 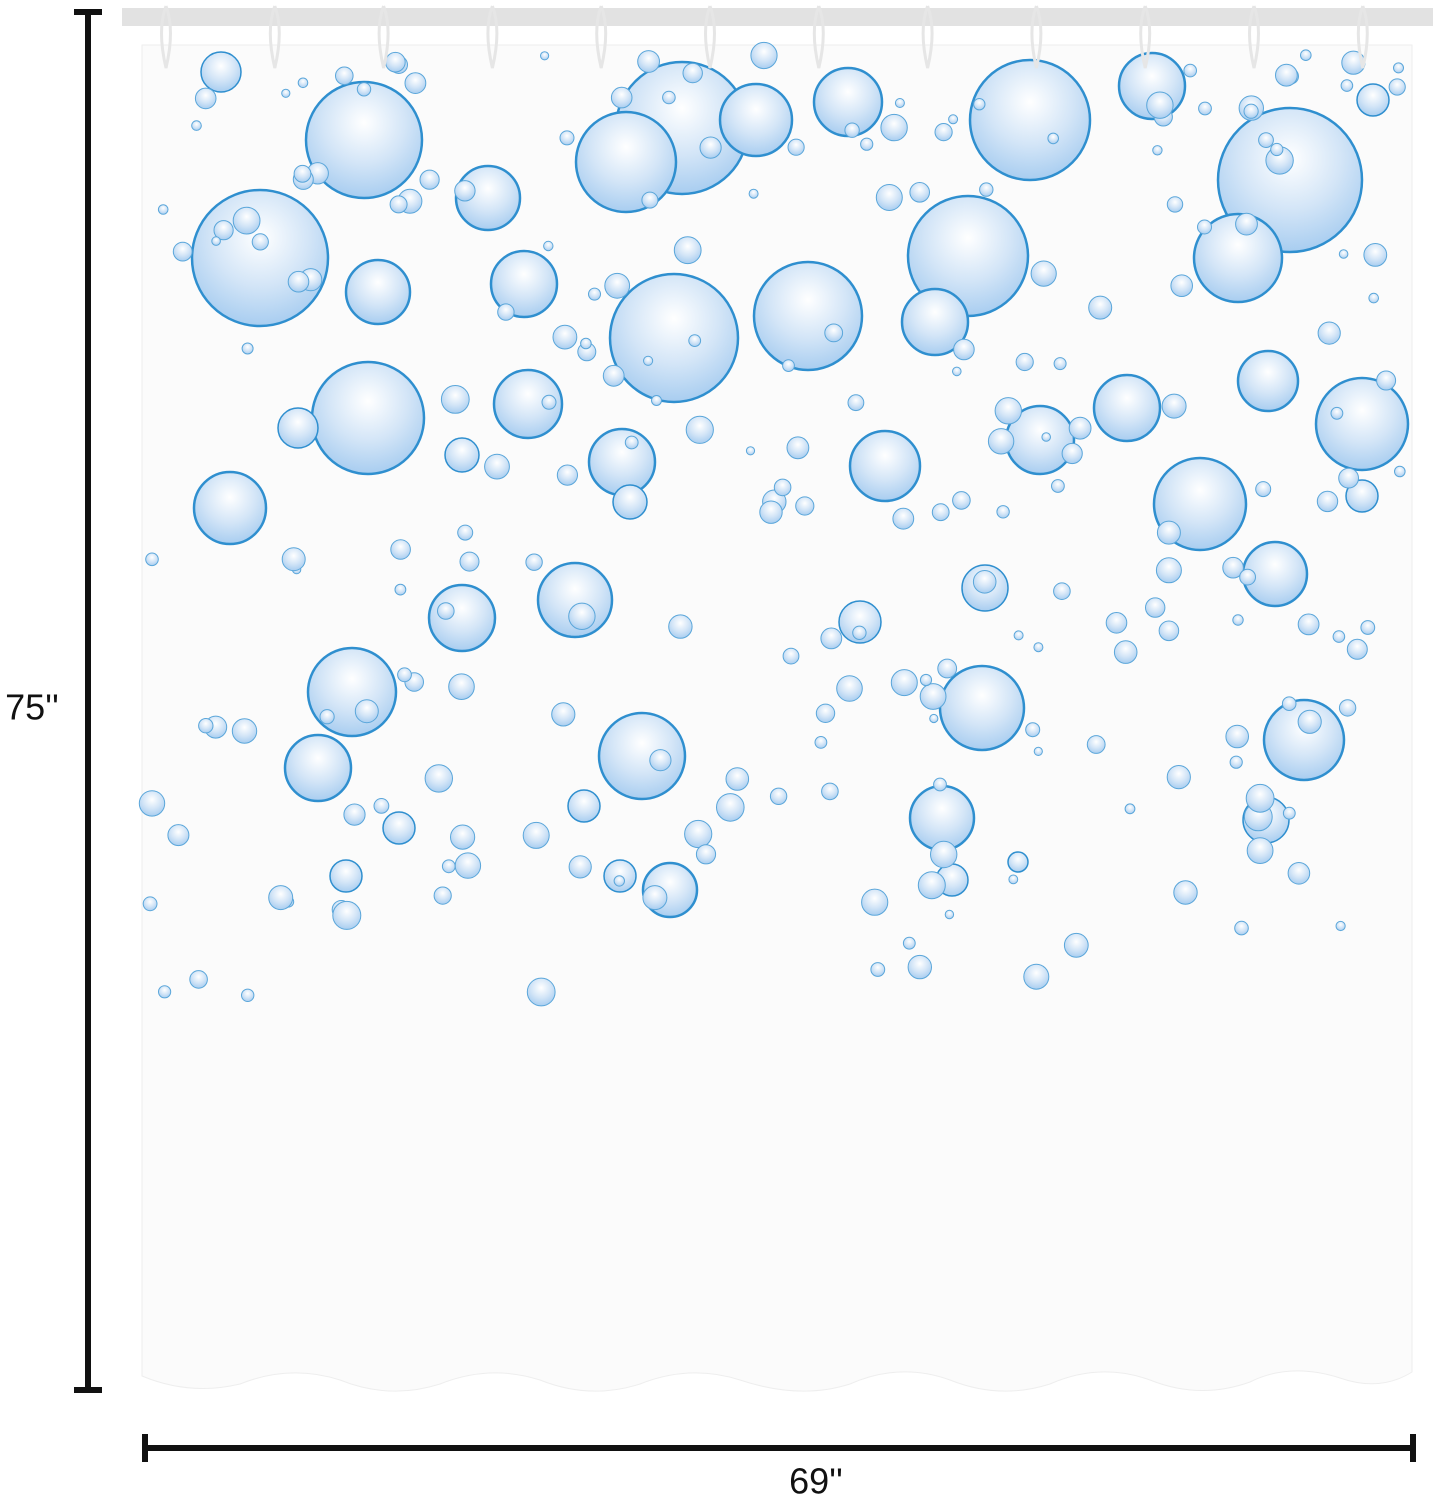 What do you see at coordinates (764, 37) in the screenshot?
I see `curtain-rings` at bounding box center [764, 37].